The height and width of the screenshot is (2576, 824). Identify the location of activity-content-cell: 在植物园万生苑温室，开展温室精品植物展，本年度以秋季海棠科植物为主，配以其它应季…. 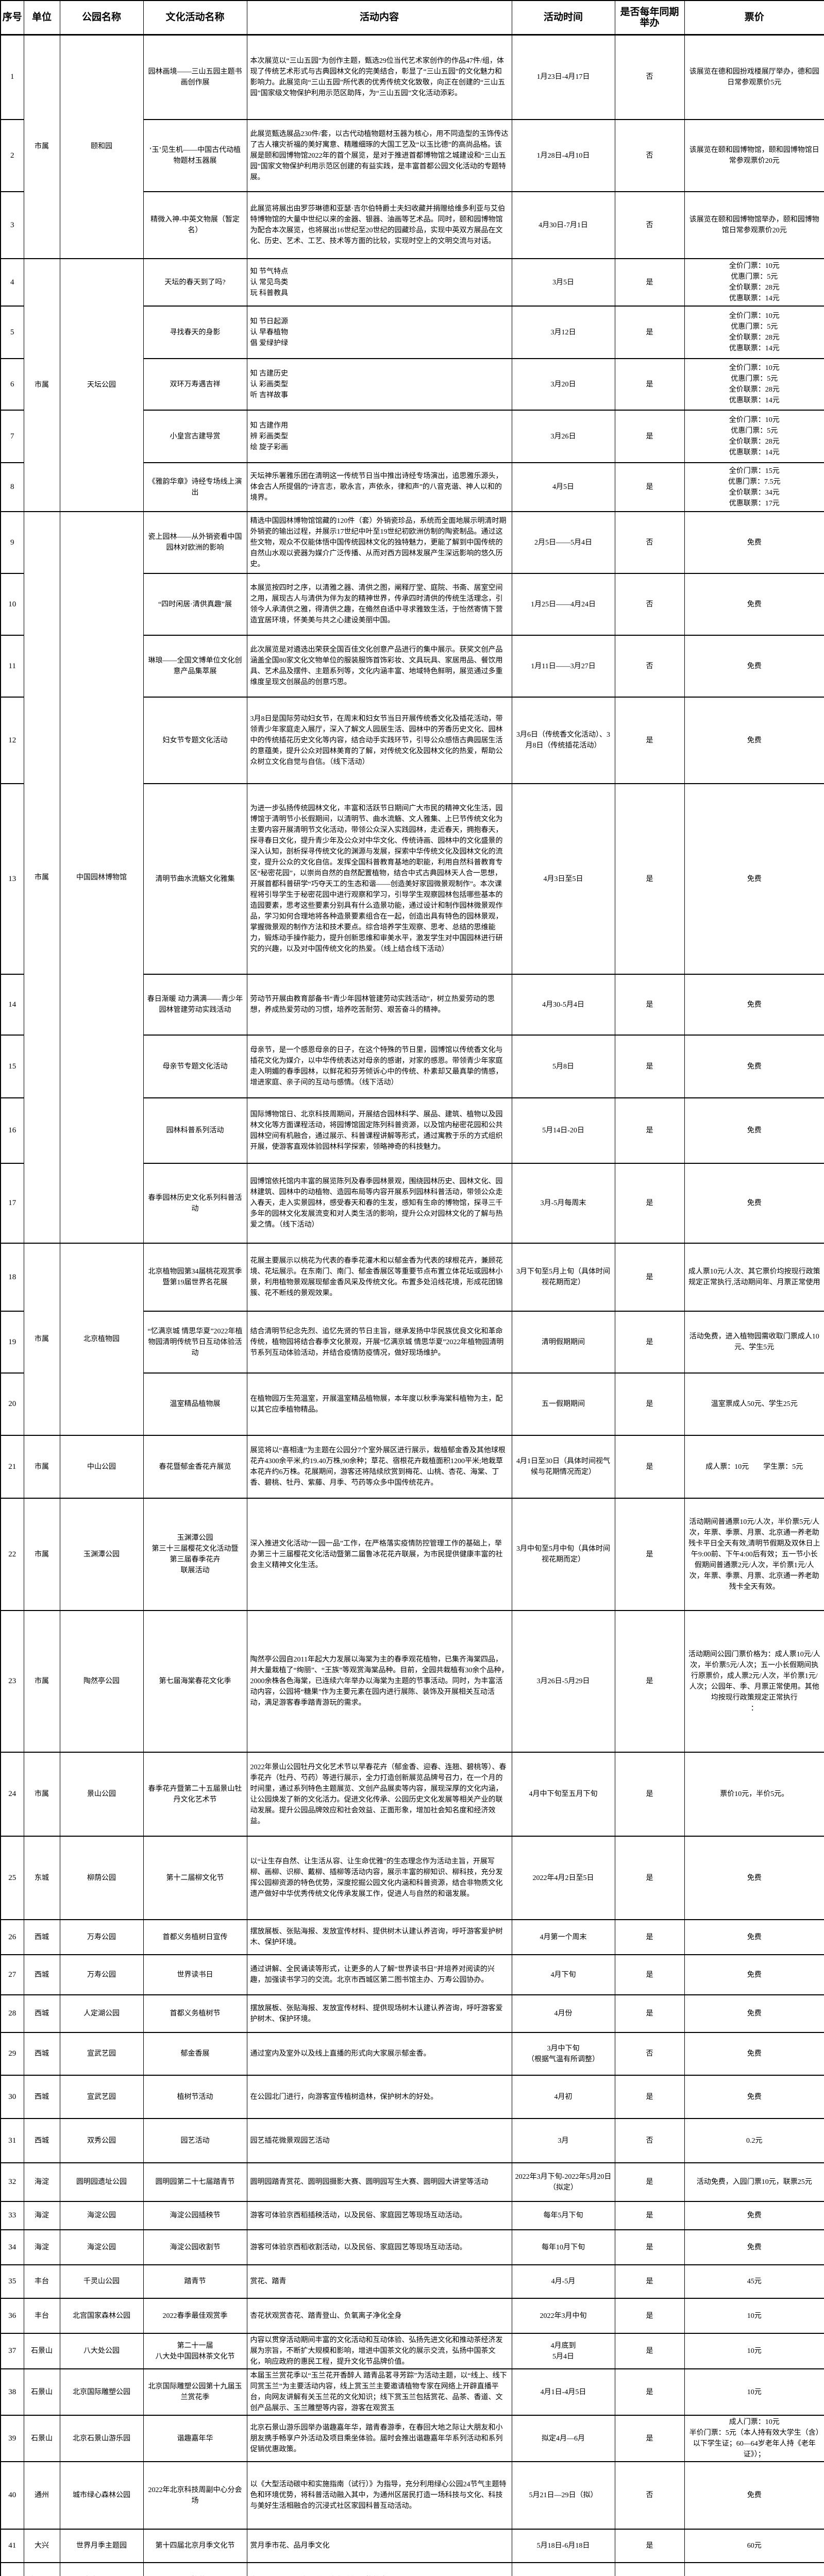
(379, 1404).